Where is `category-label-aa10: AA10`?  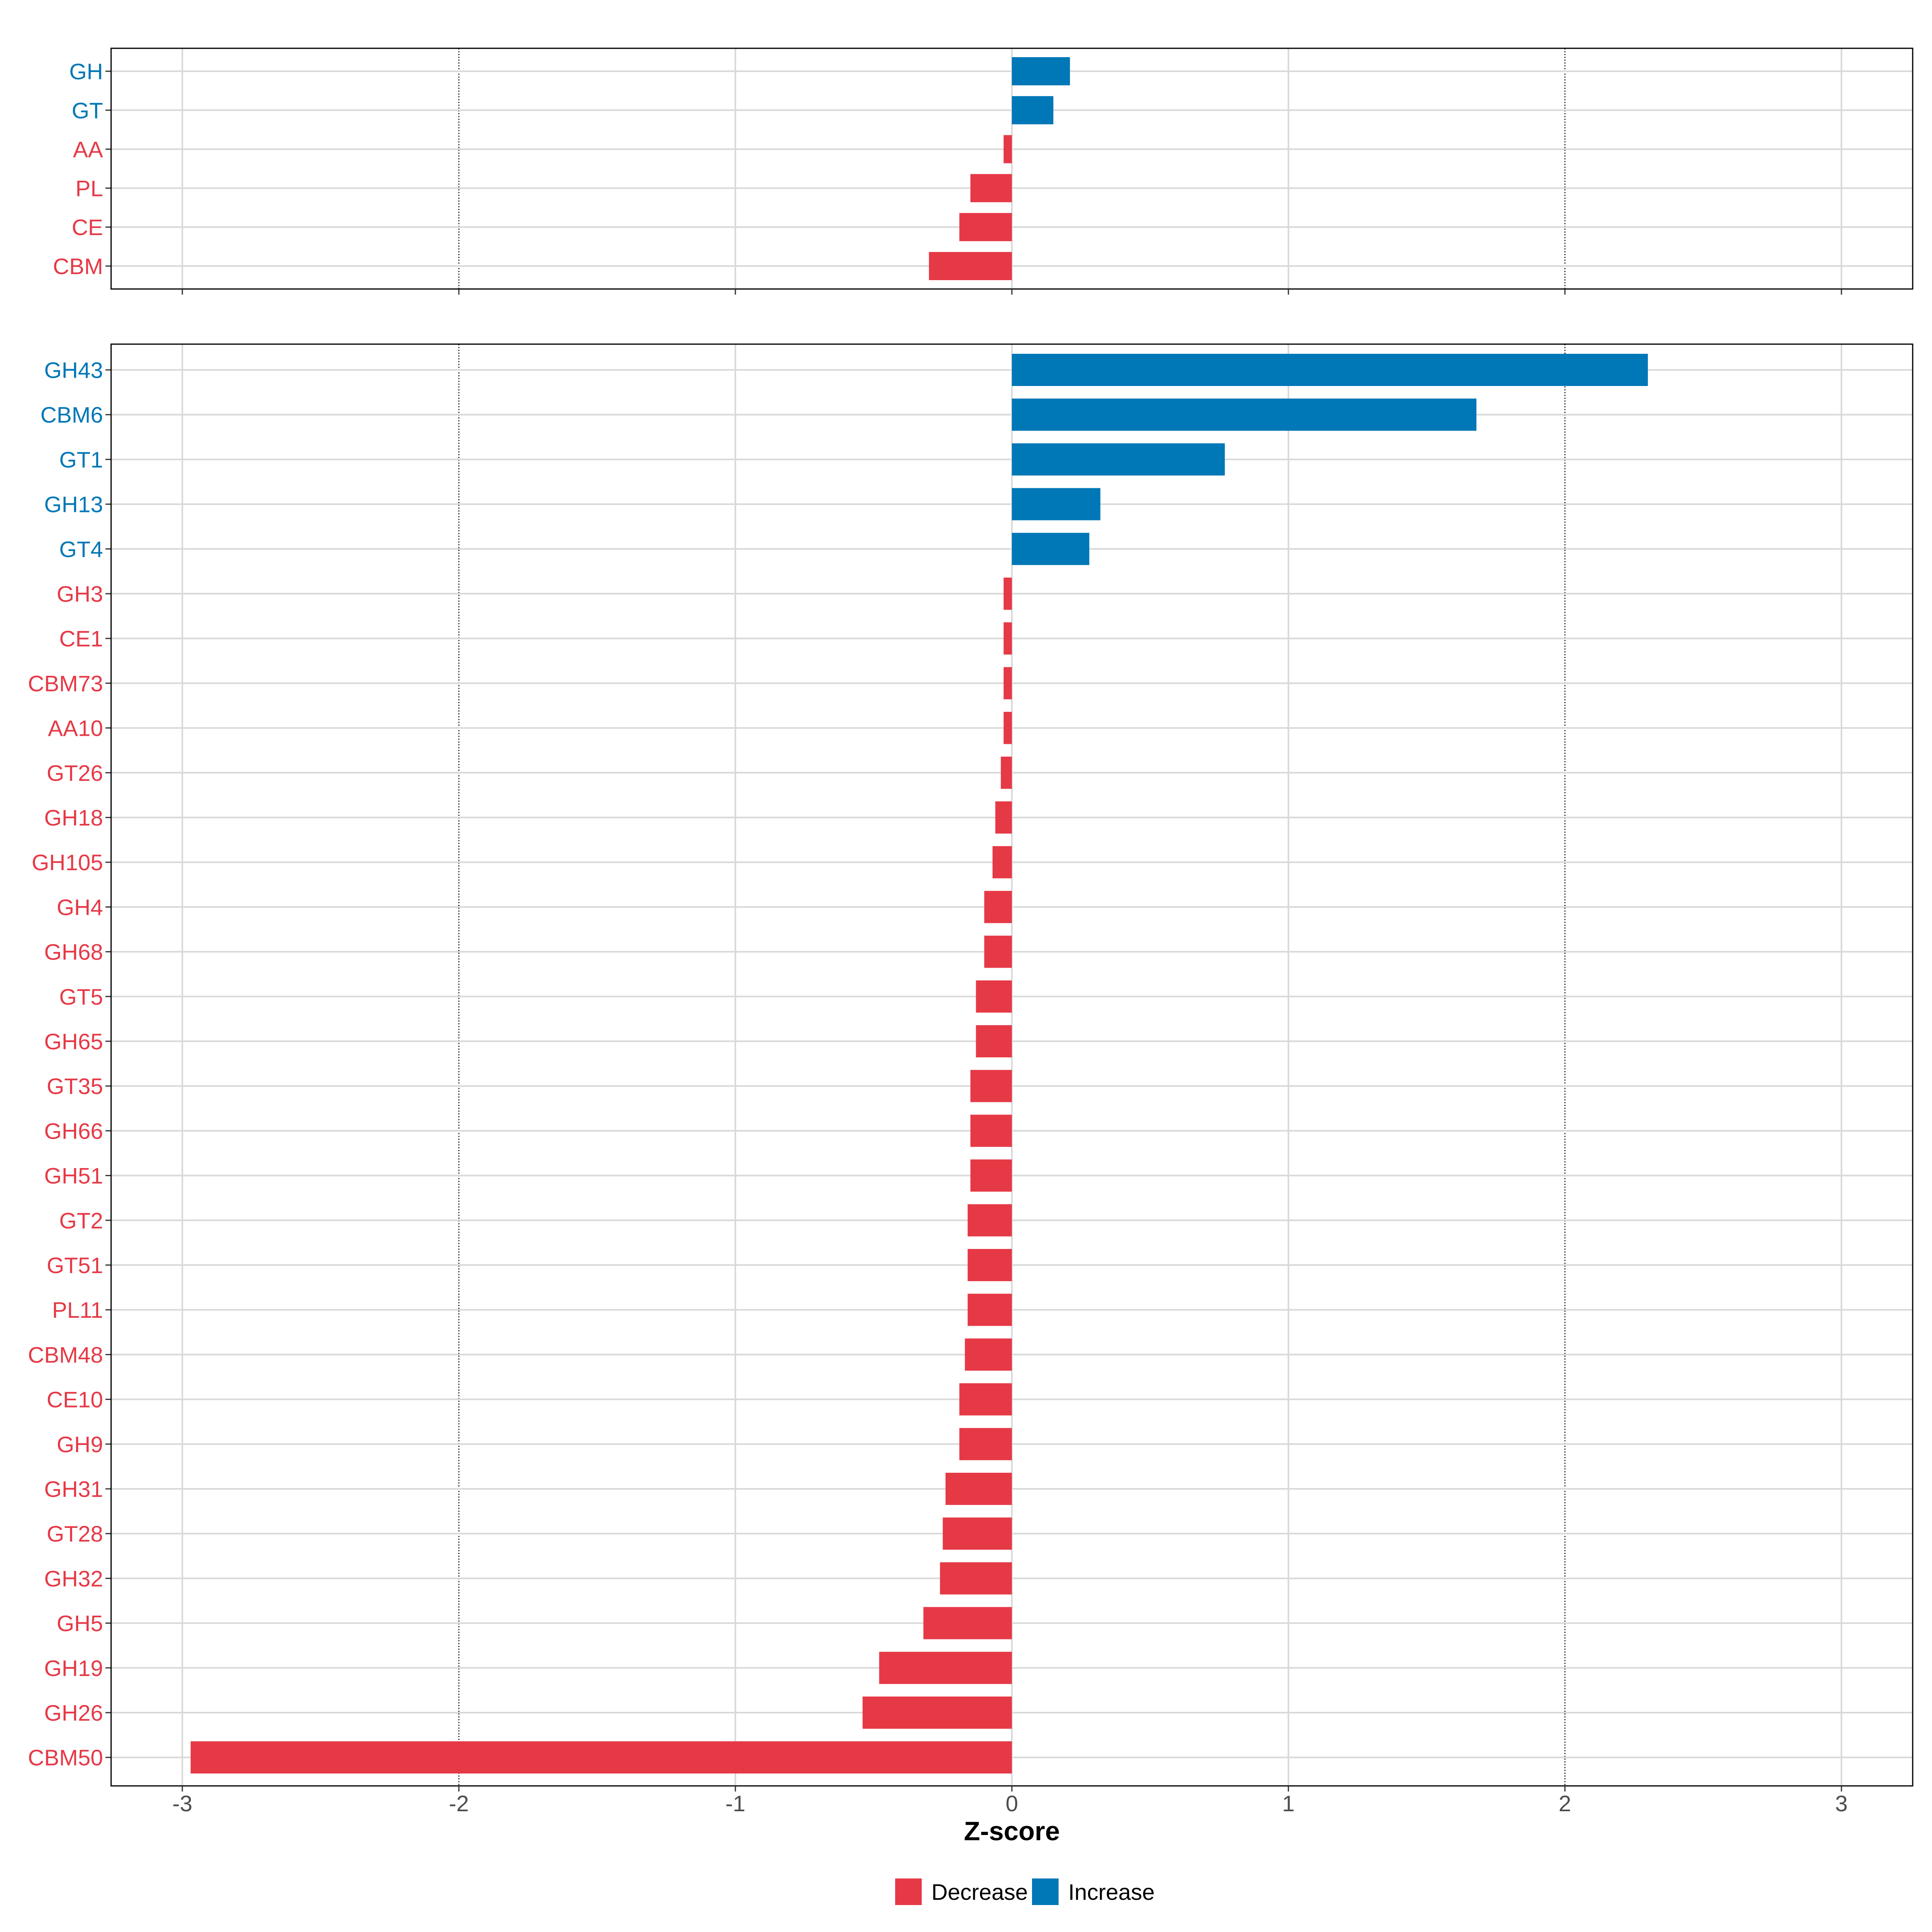
category-label-aa10: AA10 is located at coordinates (75, 728).